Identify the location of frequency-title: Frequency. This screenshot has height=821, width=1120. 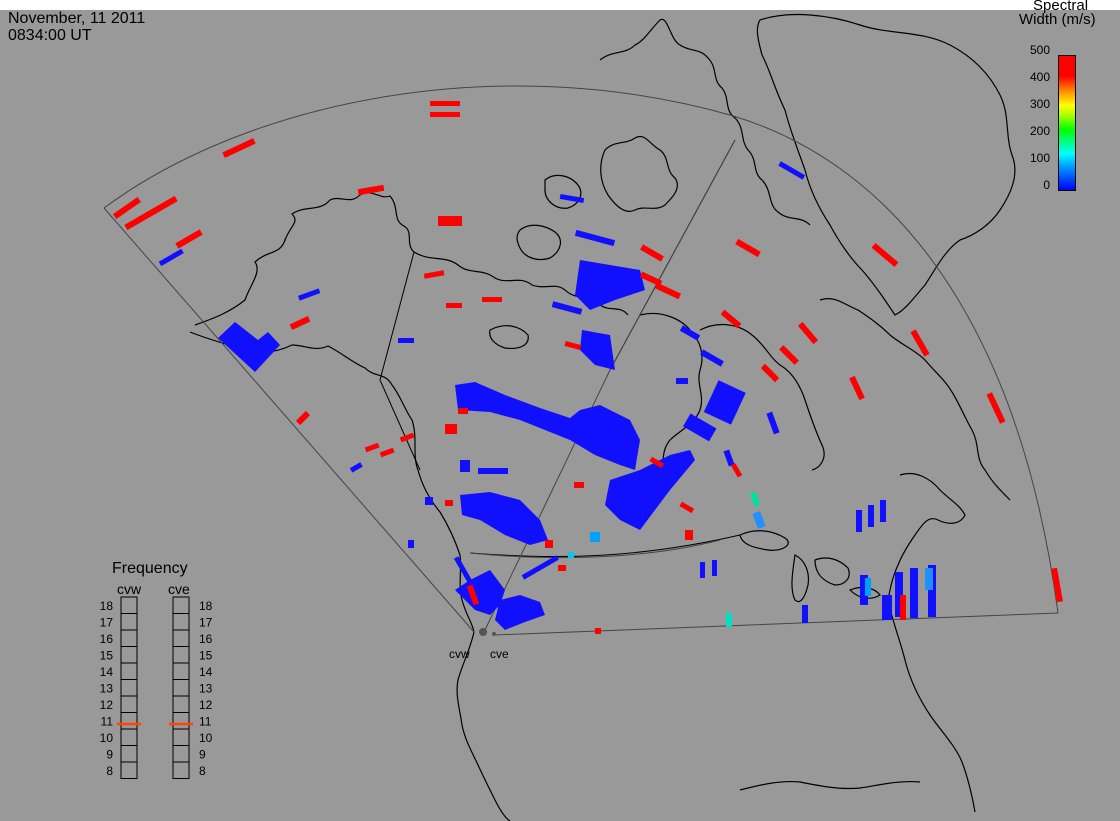
(150, 568).